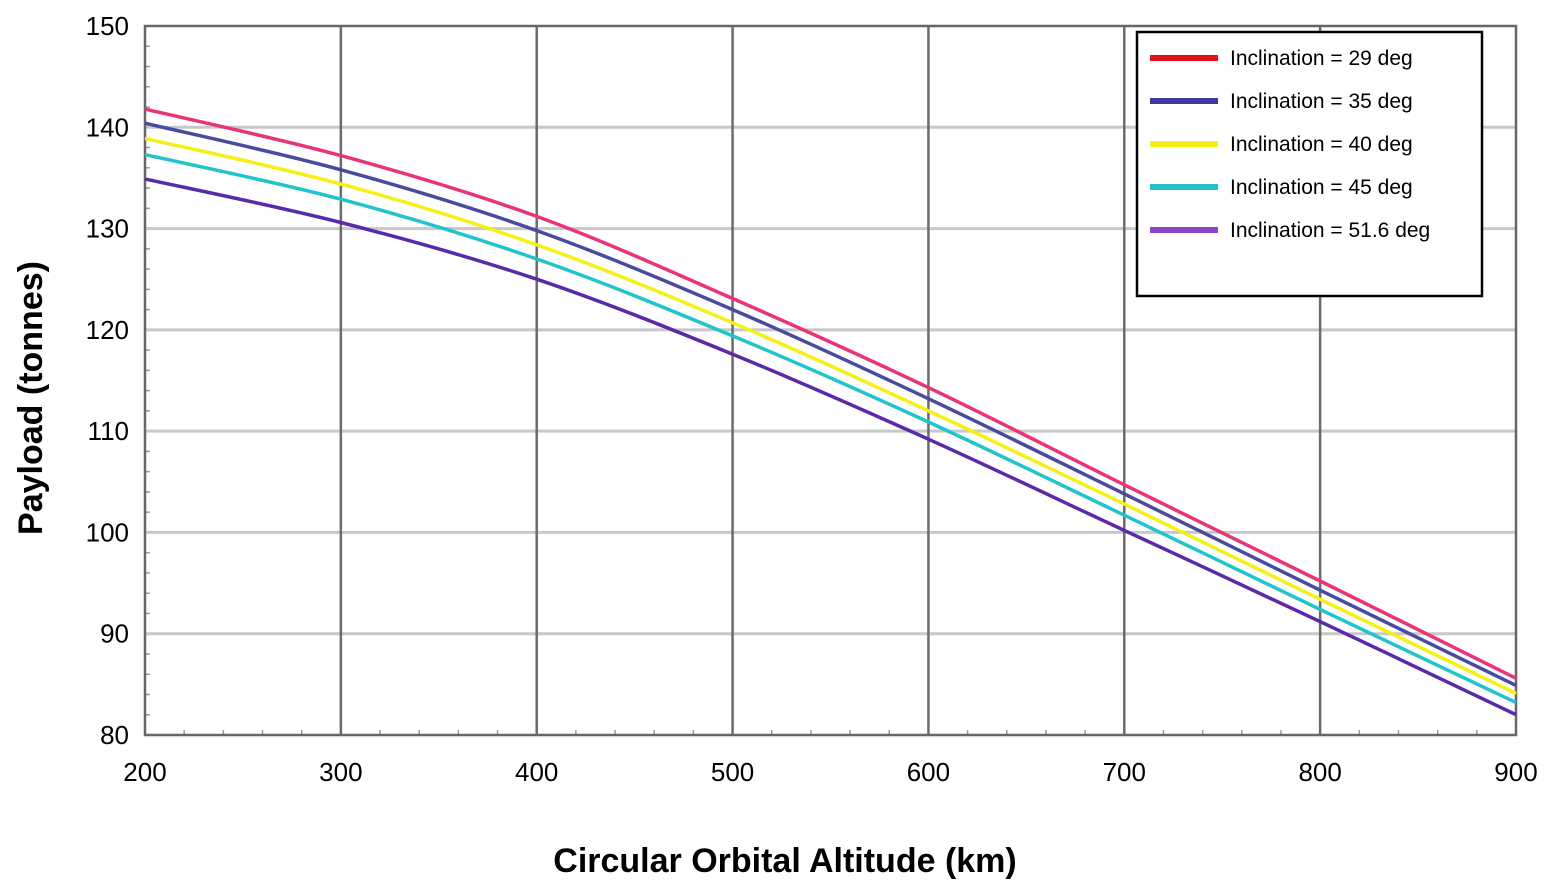  Describe the element at coordinates (1515, 772) in the screenshot. I see `x-tick-label: 900` at that location.